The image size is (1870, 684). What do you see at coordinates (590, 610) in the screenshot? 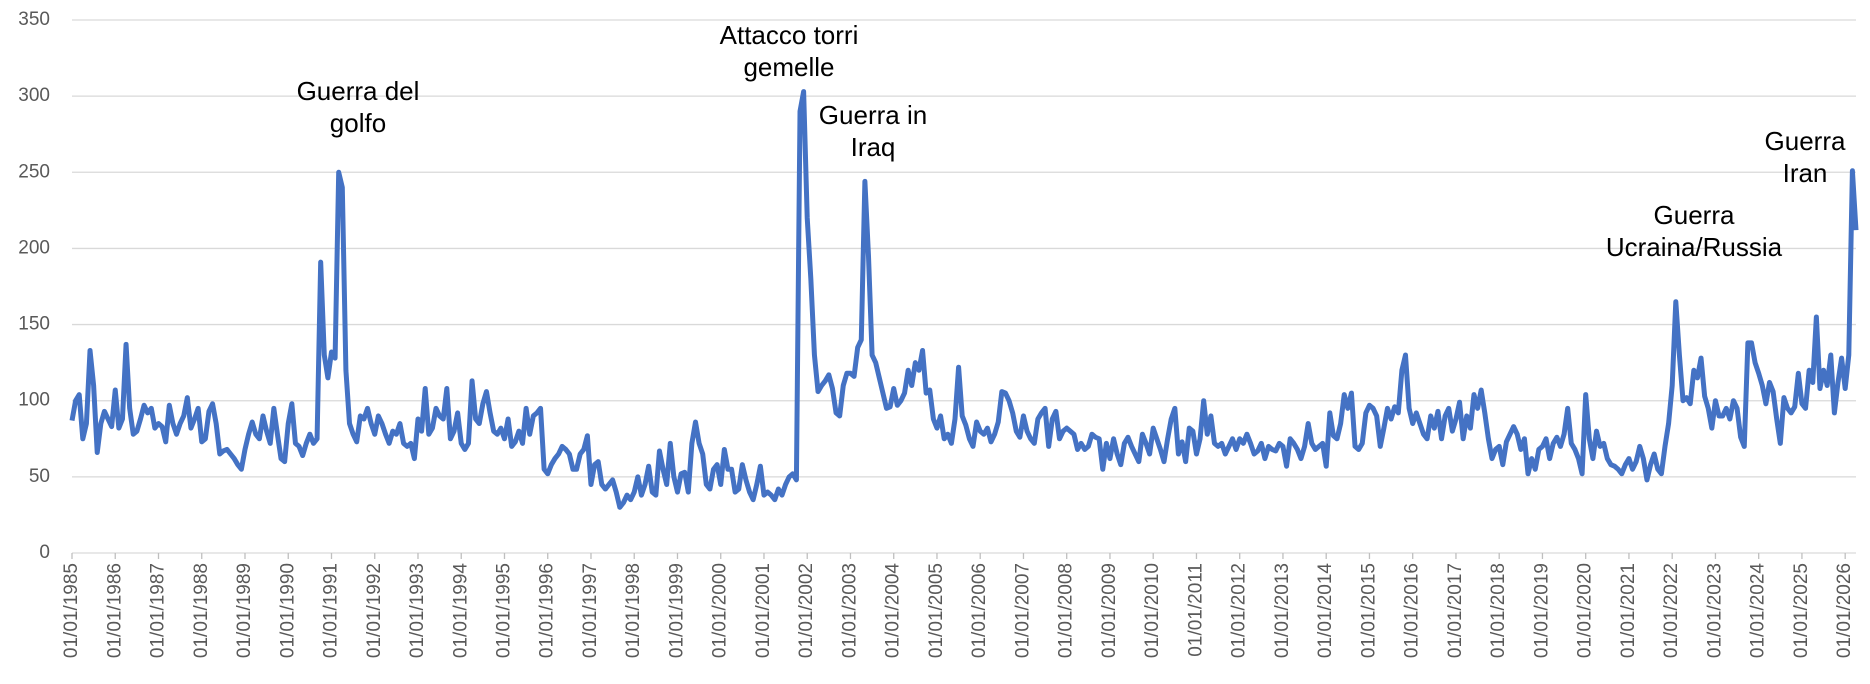
I see `x-tick-label: 01/01/1997` at bounding box center [590, 610].